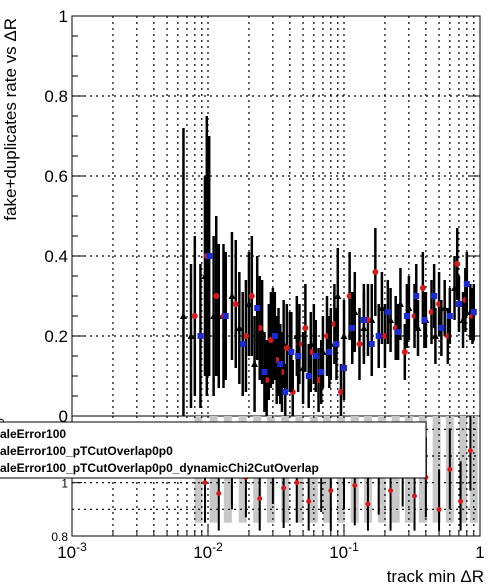  What do you see at coordinates (344, 551) in the screenshot?
I see `x-tick-label: 10⁻¹` at bounding box center [344, 551].